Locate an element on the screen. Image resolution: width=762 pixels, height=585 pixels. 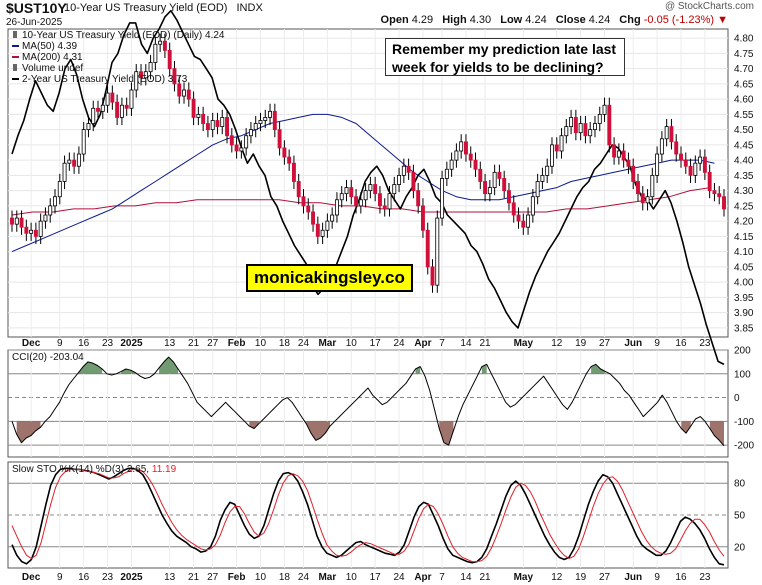
x-tick-label: Feb is located at coordinates (237, 577).